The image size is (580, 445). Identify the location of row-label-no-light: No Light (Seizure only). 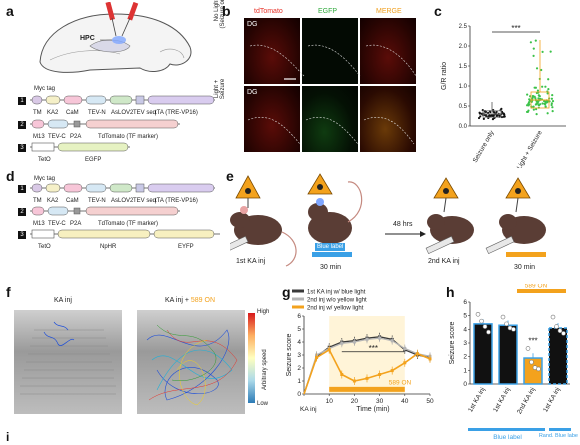
(220, 14).